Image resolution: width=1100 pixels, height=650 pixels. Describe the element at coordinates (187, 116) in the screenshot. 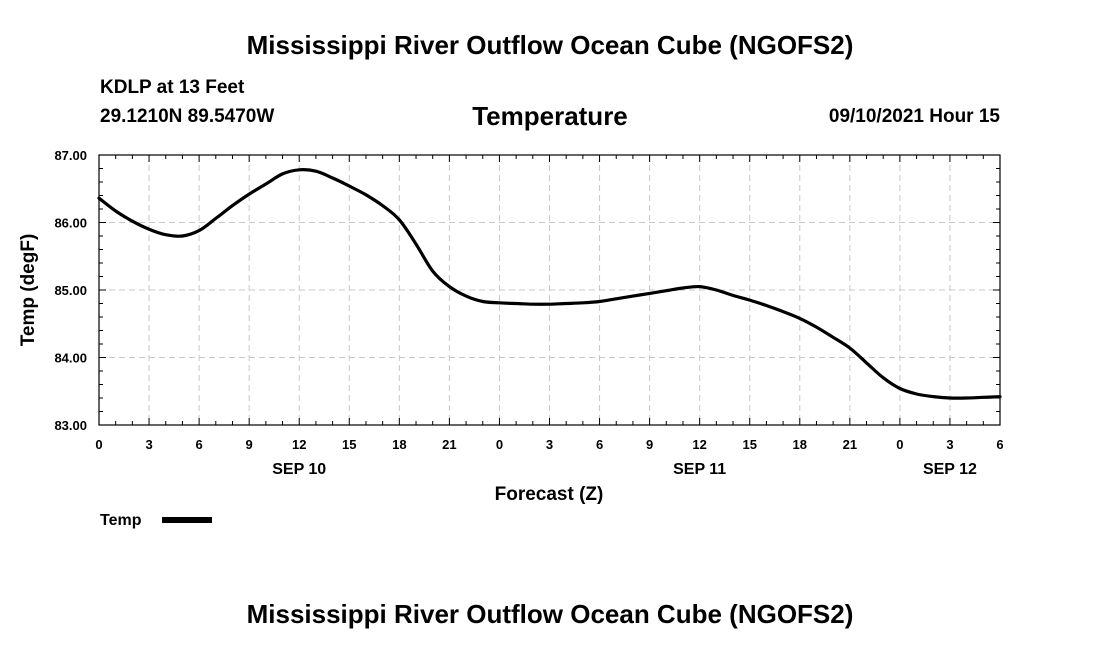

I see `station-coordinates: 29.1210N 89.5470W` at that location.